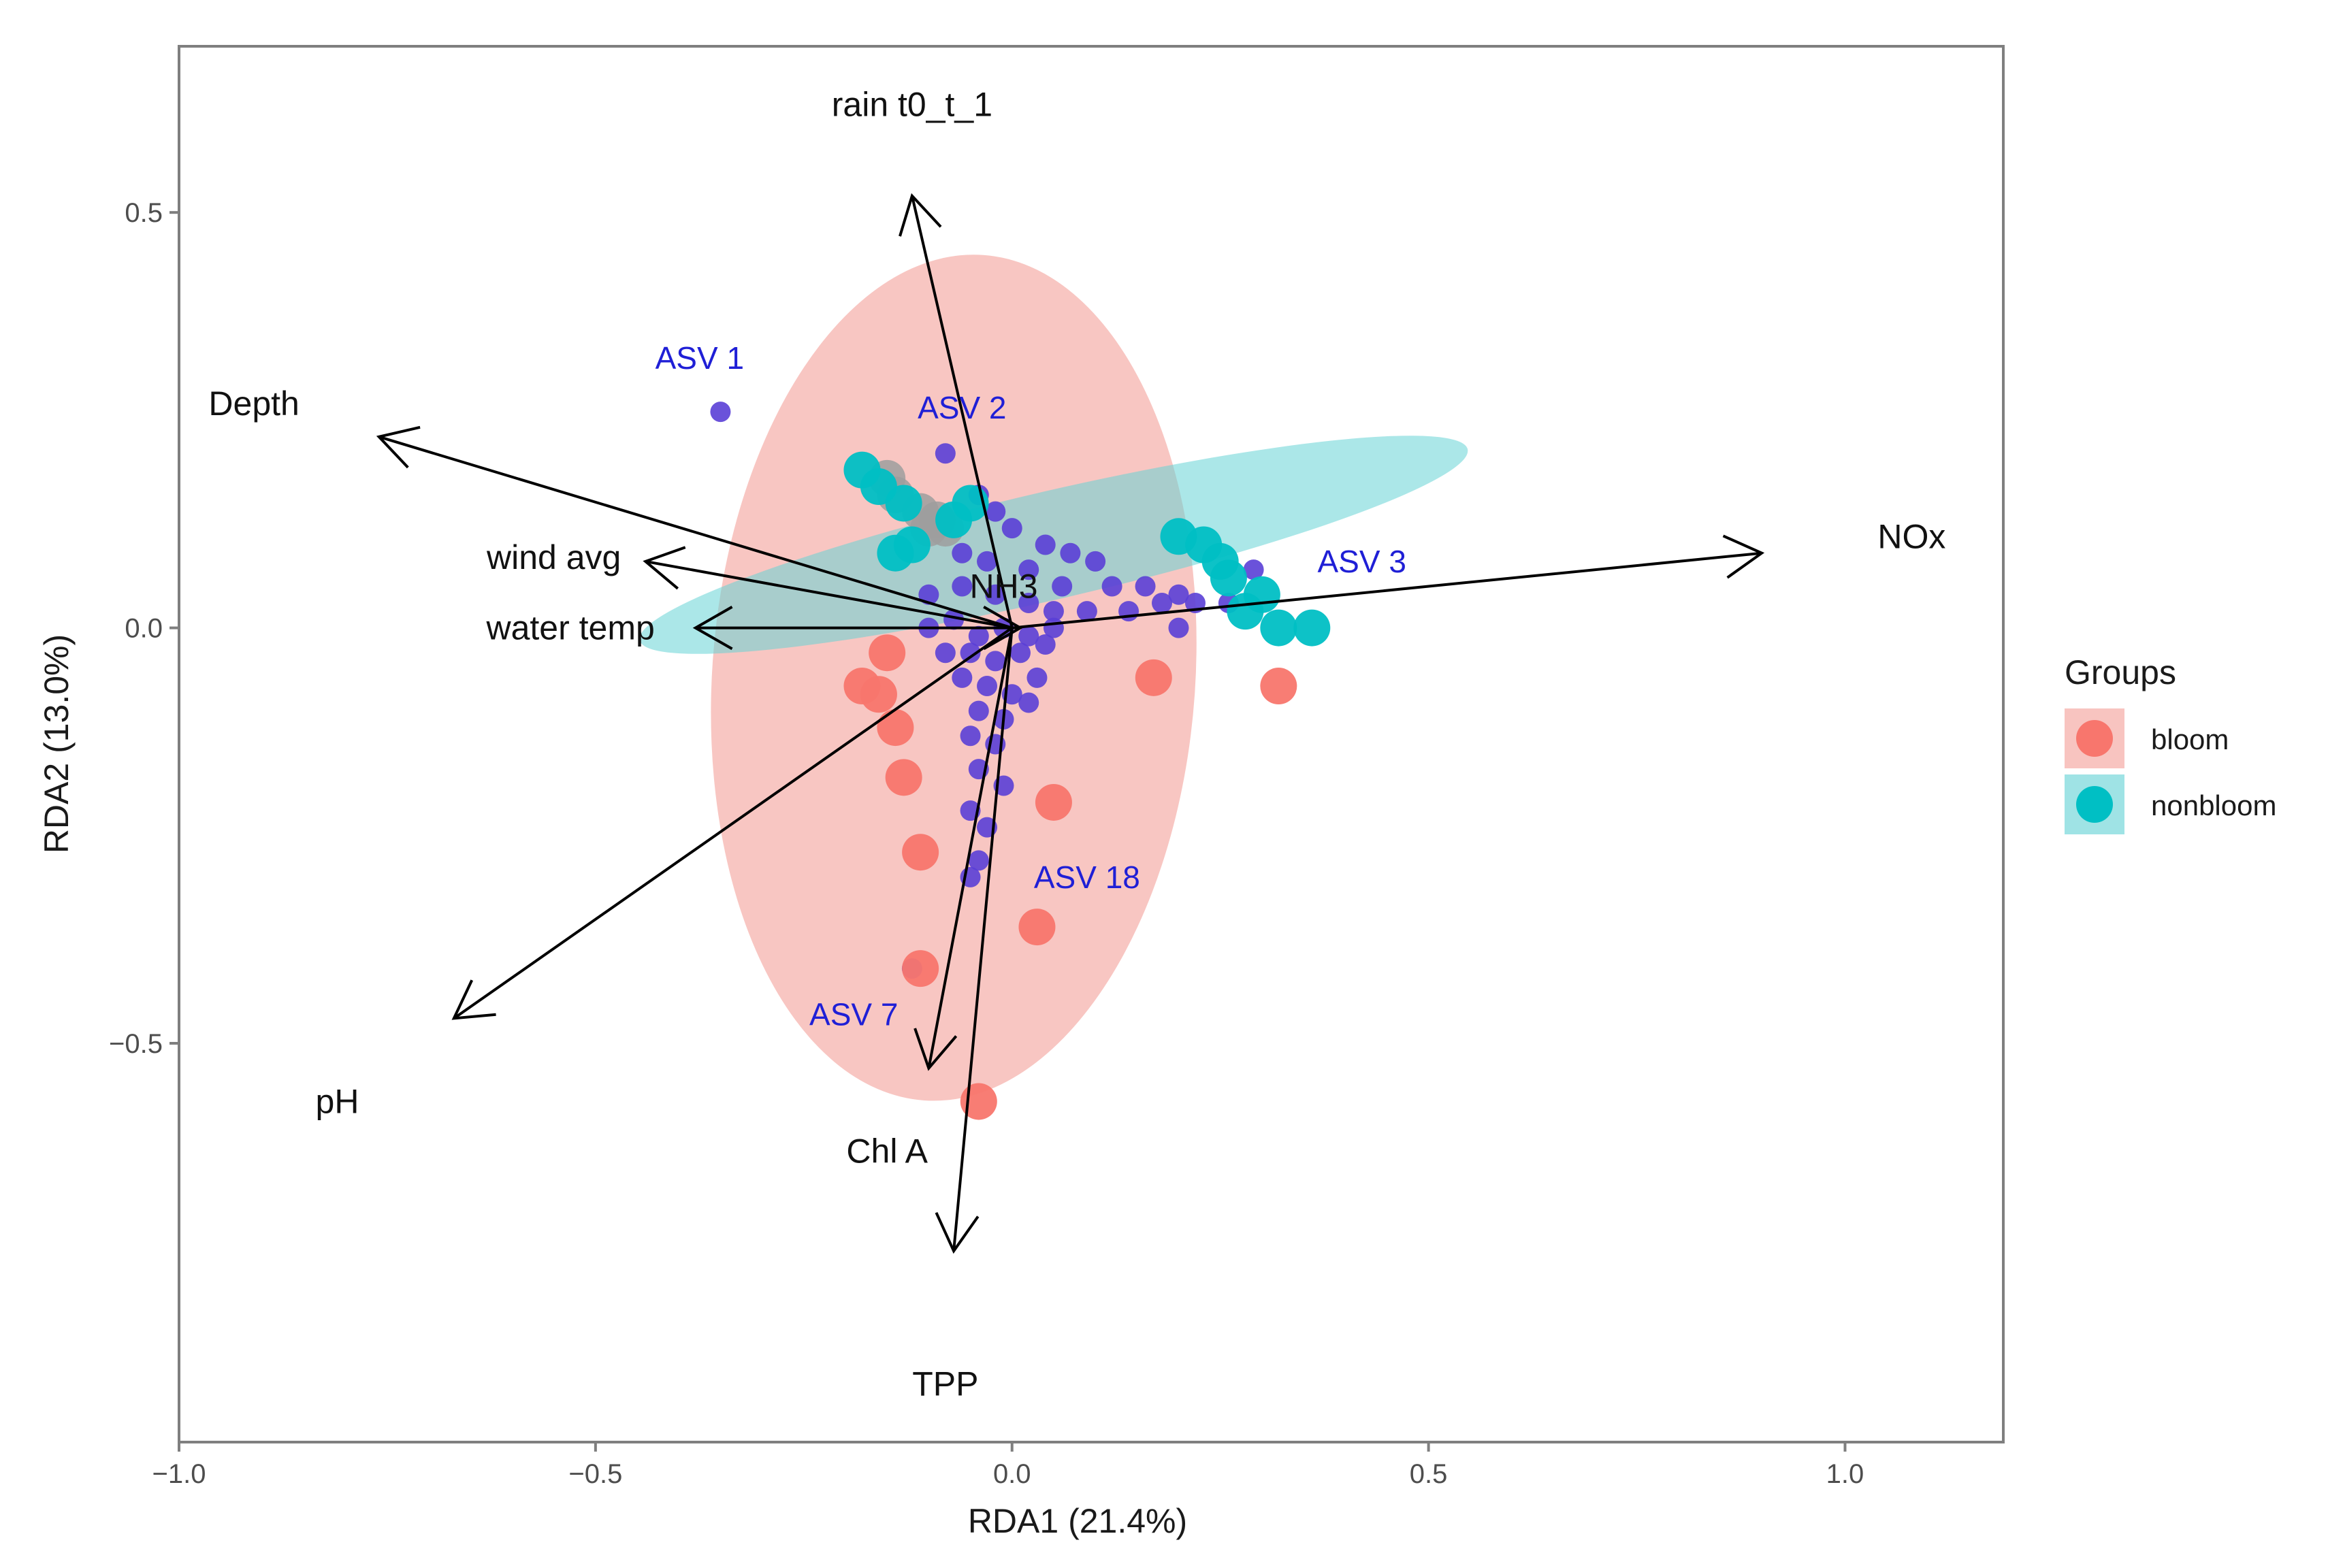  Describe the element at coordinates (853, 1014) in the screenshot. I see `species-label-asv-7: ASV 7` at that location.